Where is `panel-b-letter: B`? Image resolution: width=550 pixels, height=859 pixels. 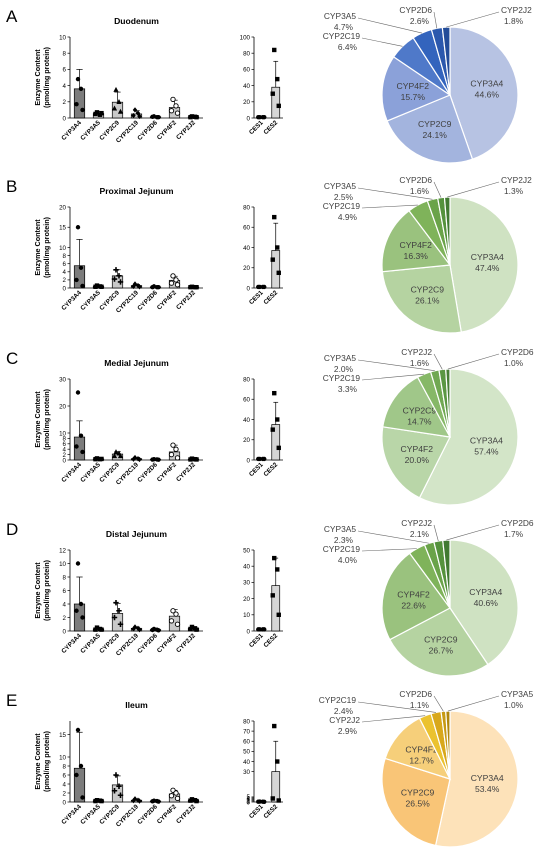 panel-b-letter: B is located at coordinates (11, 186).